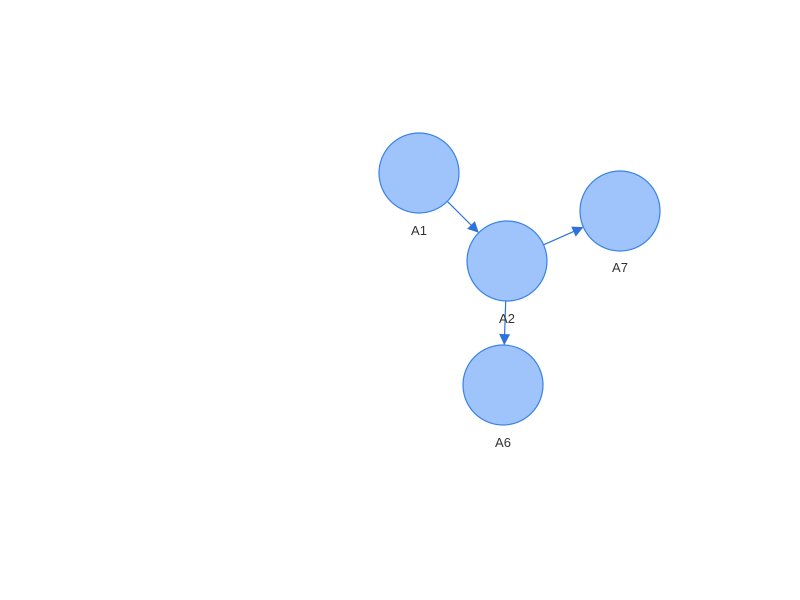 This screenshot has height=600, width=800. Describe the element at coordinates (620, 211) in the screenshot. I see `node-a7-circle` at that location.